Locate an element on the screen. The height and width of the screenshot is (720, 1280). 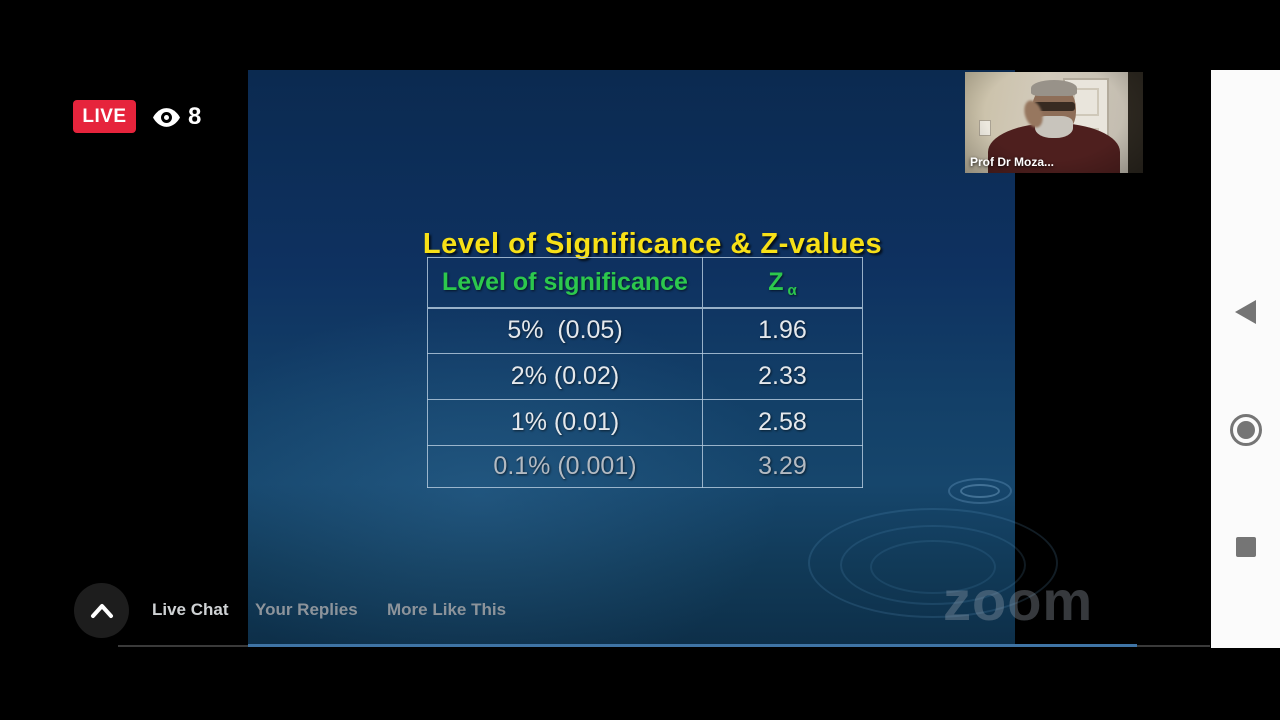
chevron-up-icon is located at coordinates (101, 610).